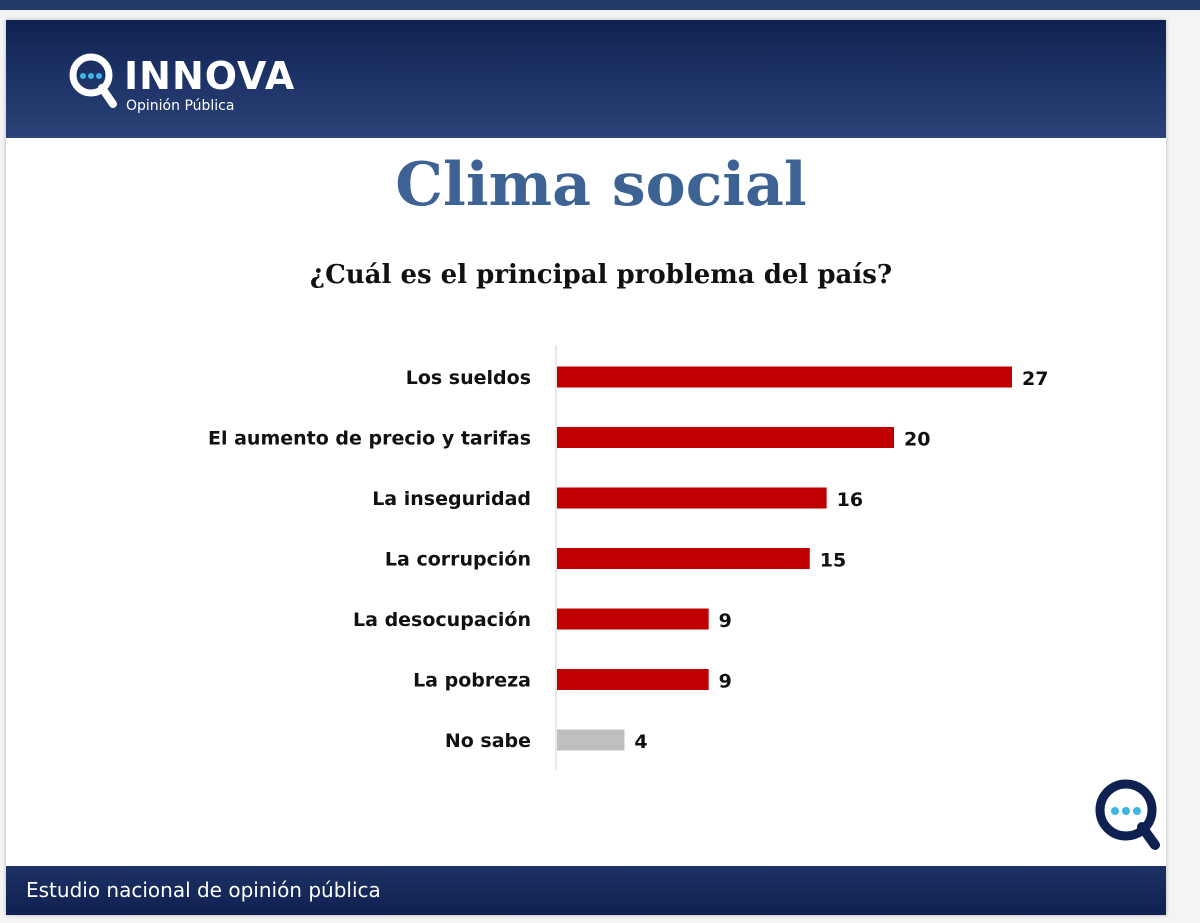 The height and width of the screenshot is (923, 1200). What do you see at coordinates (586, 890) in the screenshot?
I see `slide-footer: Estudio nacional de opinión pública` at bounding box center [586, 890].